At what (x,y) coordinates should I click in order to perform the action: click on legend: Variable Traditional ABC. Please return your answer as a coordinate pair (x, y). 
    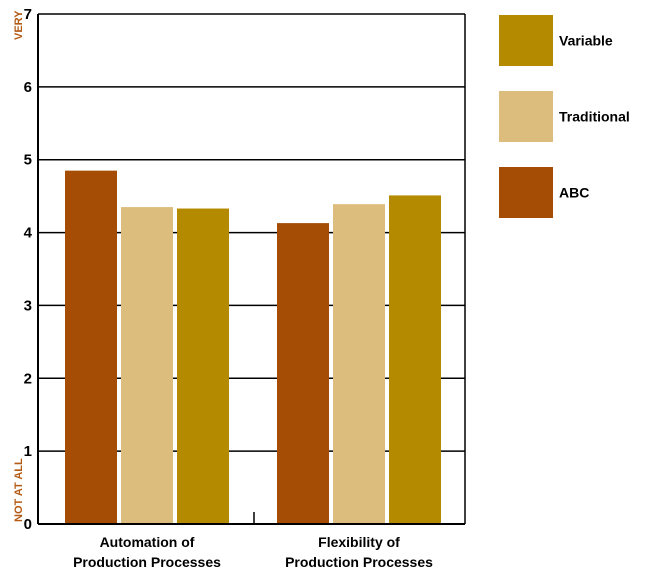
    Looking at the image, I should click on (564, 116).